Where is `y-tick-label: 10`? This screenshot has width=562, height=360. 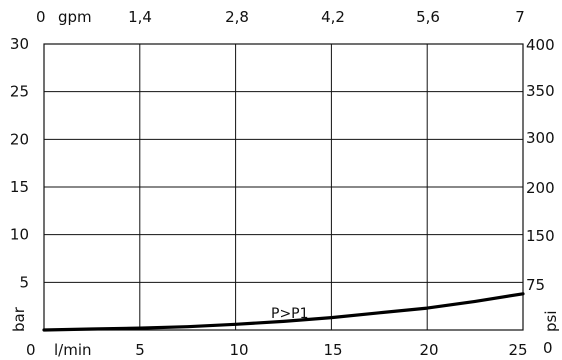
y-tick-label: 10 is located at coordinates (19, 235).